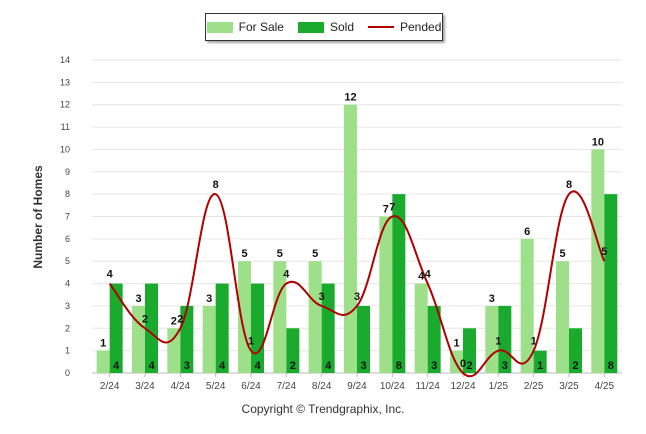 The width and height of the screenshot is (646, 434). What do you see at coordinates (216, 386) in the screenshot?
I see `x-tick-label: 5/24` at bounding box center [216, 386].